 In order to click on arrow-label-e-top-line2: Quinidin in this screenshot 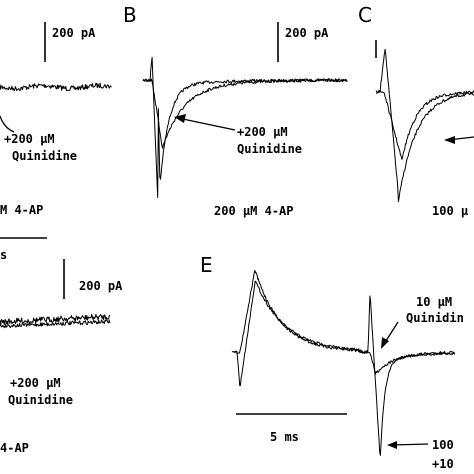, I will do `click(435, 318)`.